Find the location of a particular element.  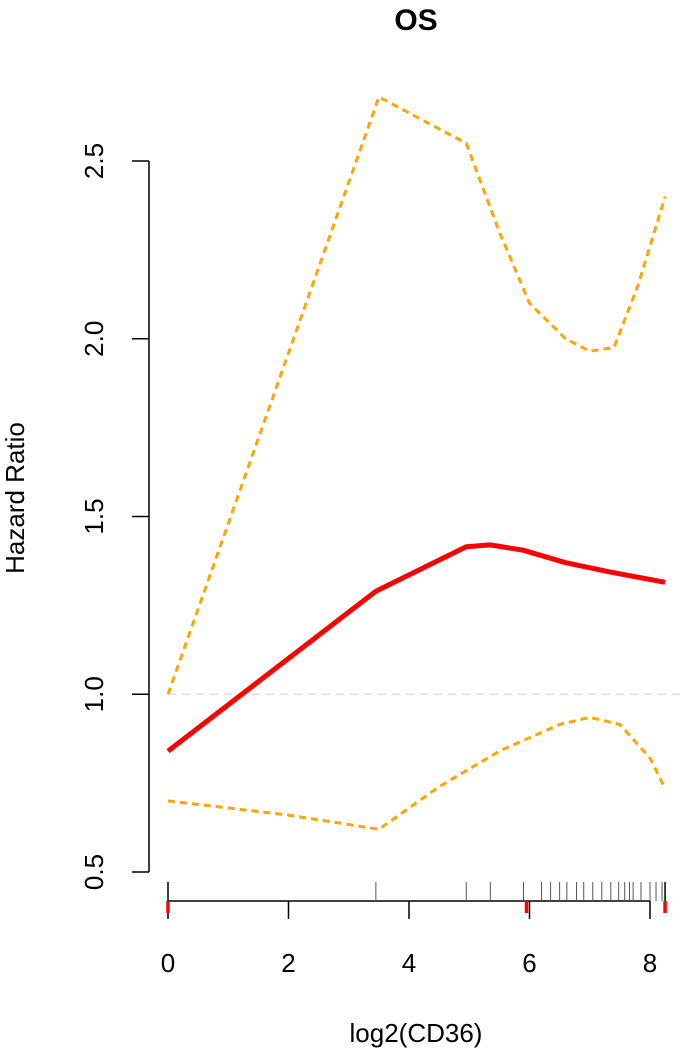

x-tick-label: 8 is located at coordinates (650, 963).